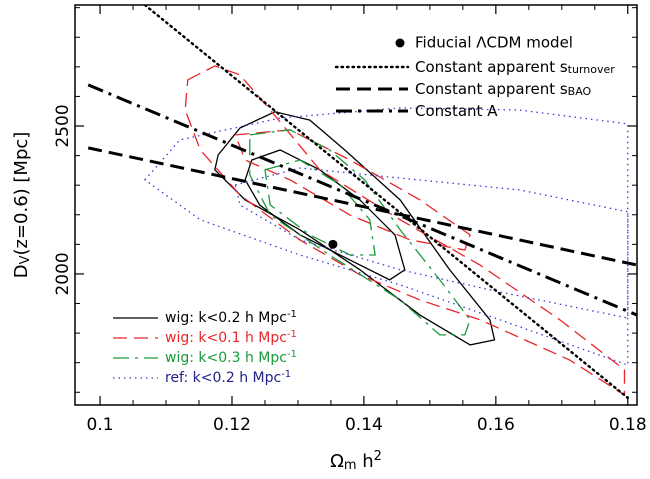  What do you see at coordinates (365, 461) in the screenshot?
I see `label-part: h` at bounding box center [365, 461].